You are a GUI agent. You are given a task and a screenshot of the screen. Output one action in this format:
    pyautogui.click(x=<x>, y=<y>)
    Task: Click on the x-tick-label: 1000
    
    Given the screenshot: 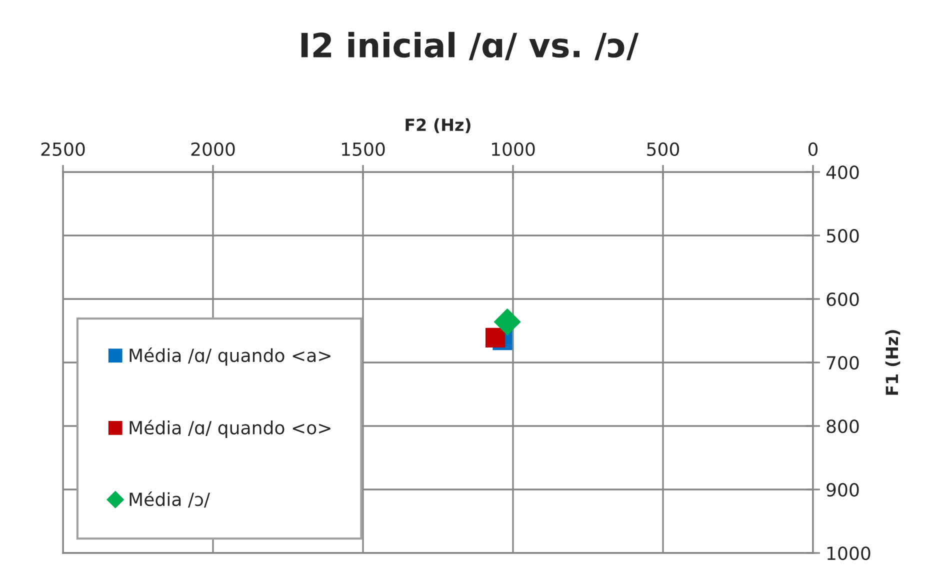 What is the action you would take?
    pyautogui.click(x=513, y=149)
    